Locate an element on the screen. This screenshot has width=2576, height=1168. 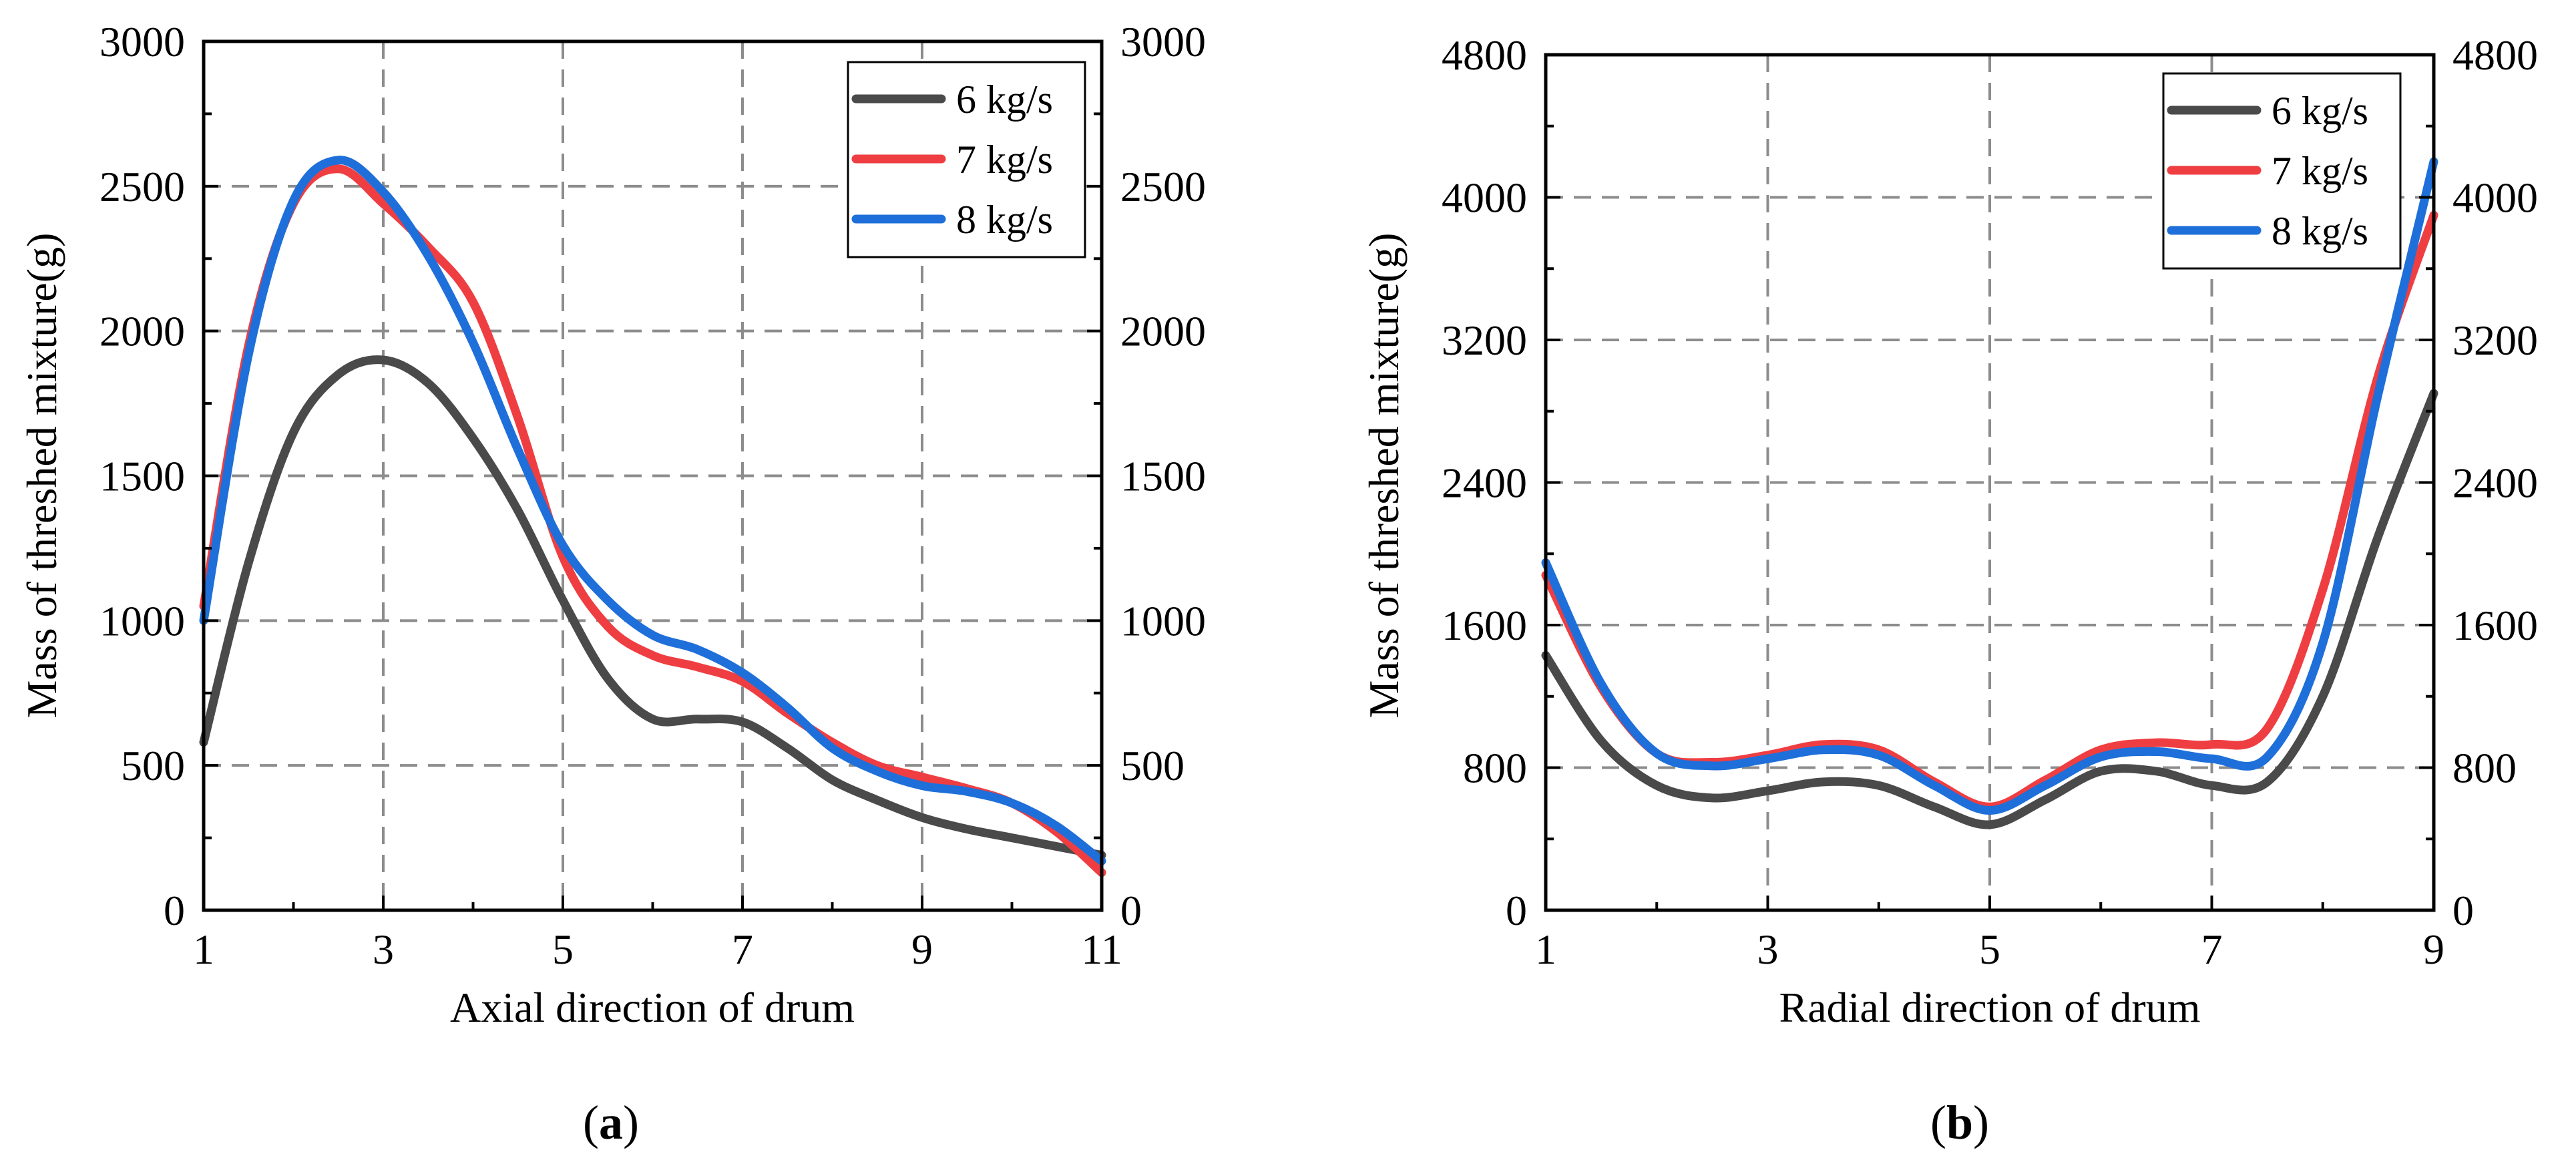
legend-a: 6 kg/s 7 kg/s 8 kg/s is located at coordinates (967, 159).